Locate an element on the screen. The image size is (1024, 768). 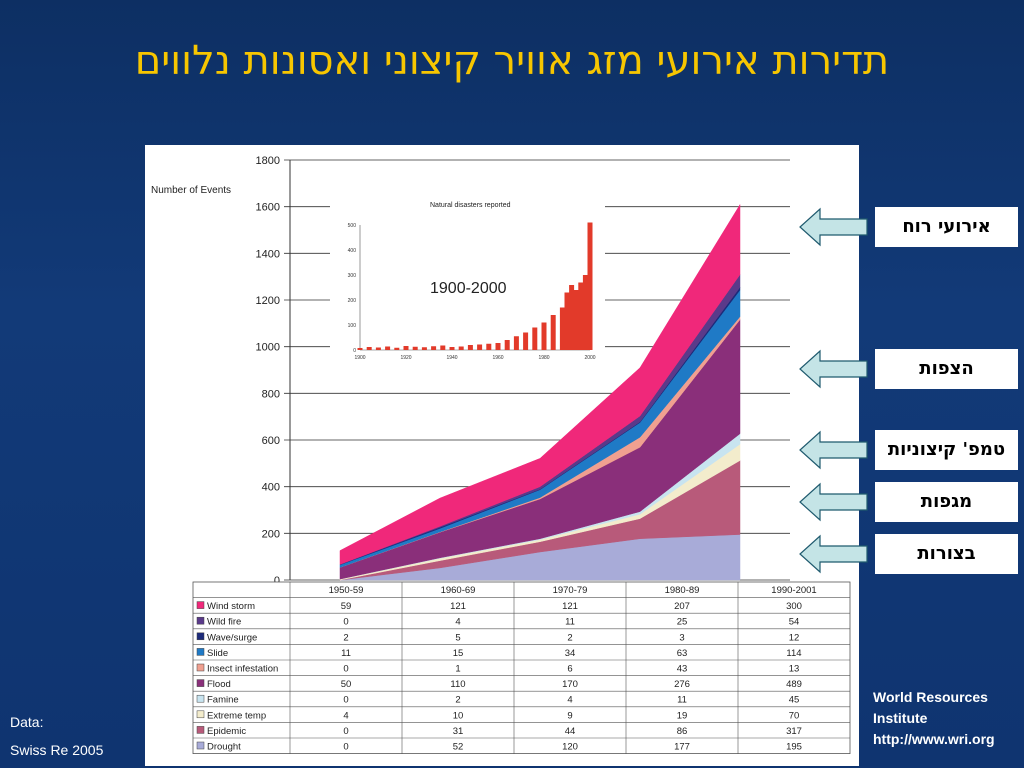
table-cell: 9 is located at coordinates (569, 715).